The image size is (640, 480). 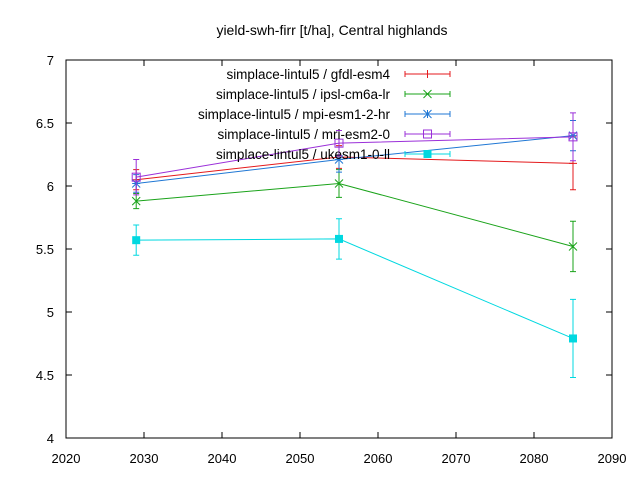 What do you see at coordinates (331, 30) in the screenshot?
I see `chart-title: yield-swh-firr [t/ha], Central highlands` at bounding box center [331, 30].